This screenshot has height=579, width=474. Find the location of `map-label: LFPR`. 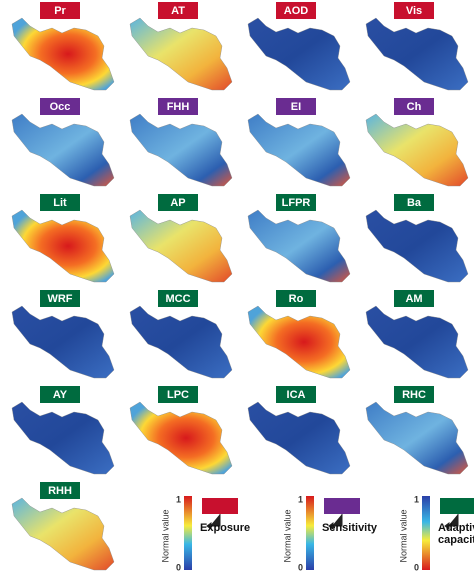

map-label: LFPR is located at coordinates (296, 203).